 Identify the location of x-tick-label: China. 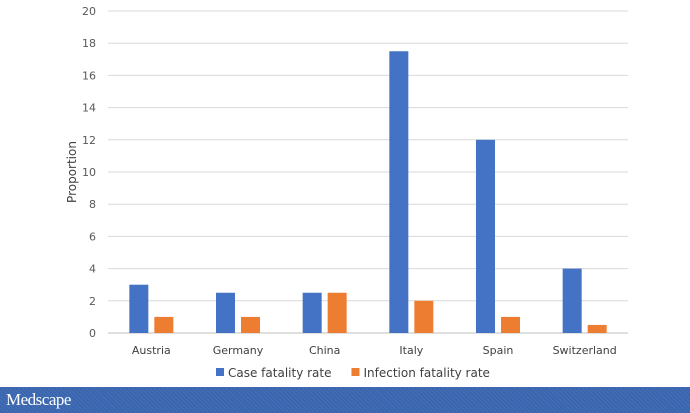
(324, 350).